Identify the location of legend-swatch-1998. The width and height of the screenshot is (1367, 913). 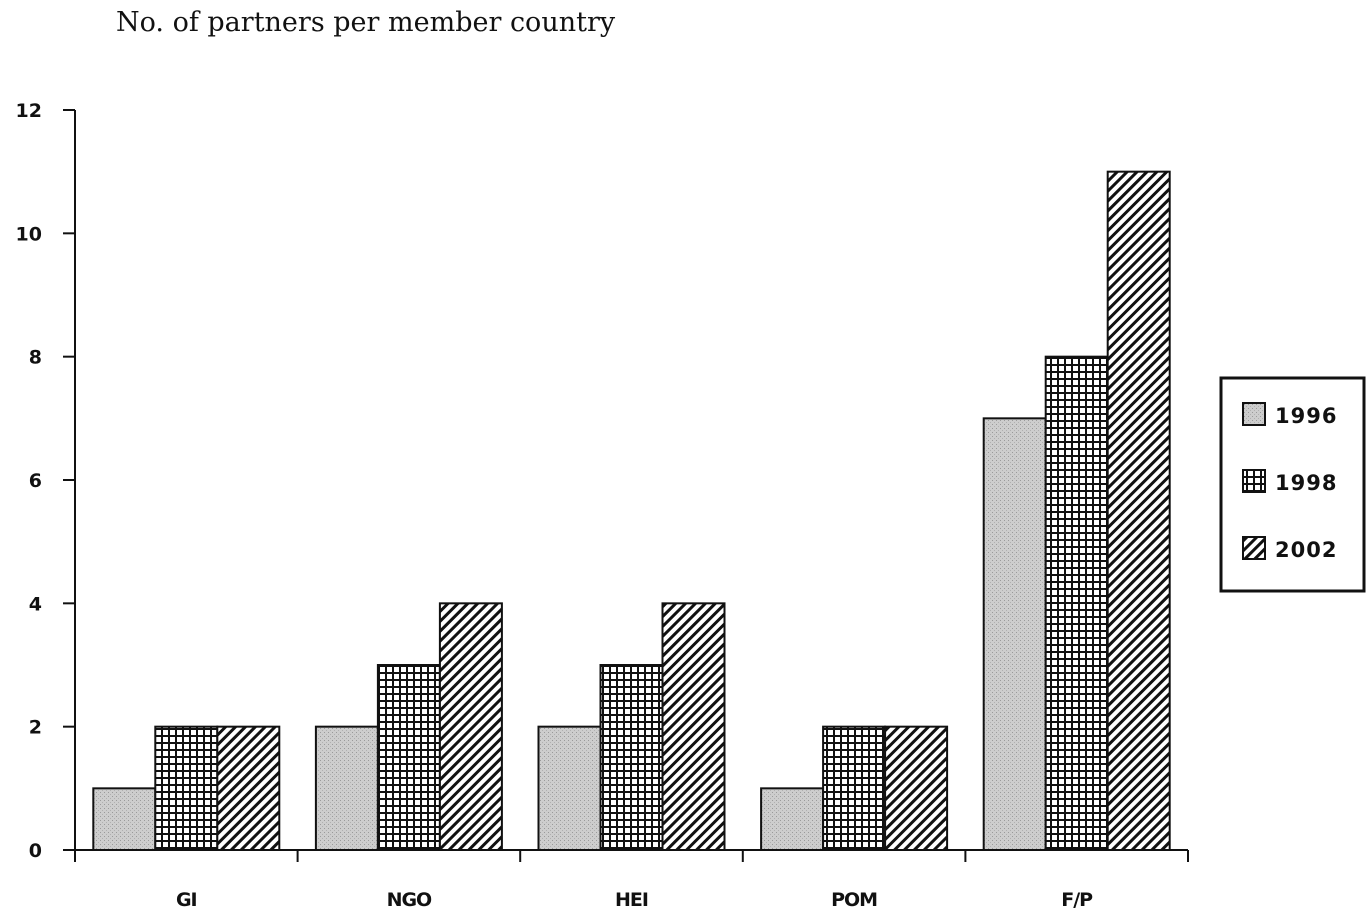
(1254, 481).